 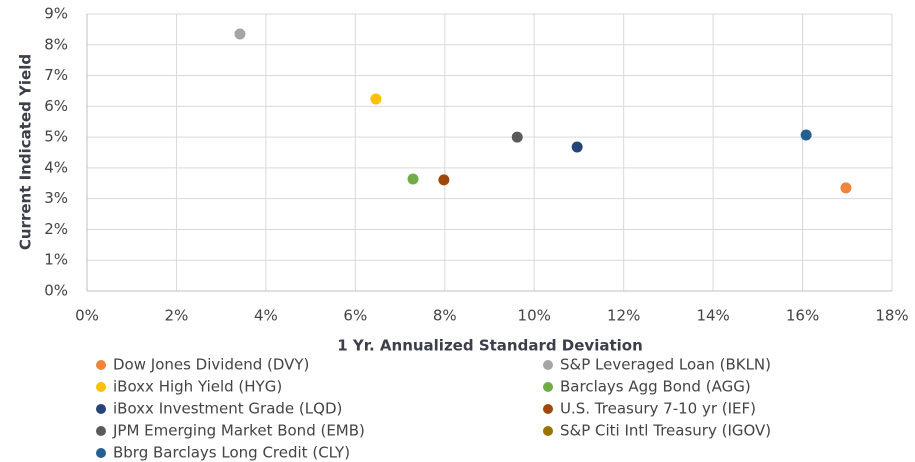 I want to click on x-tick-label: 10%, so click(x=534, y=316).